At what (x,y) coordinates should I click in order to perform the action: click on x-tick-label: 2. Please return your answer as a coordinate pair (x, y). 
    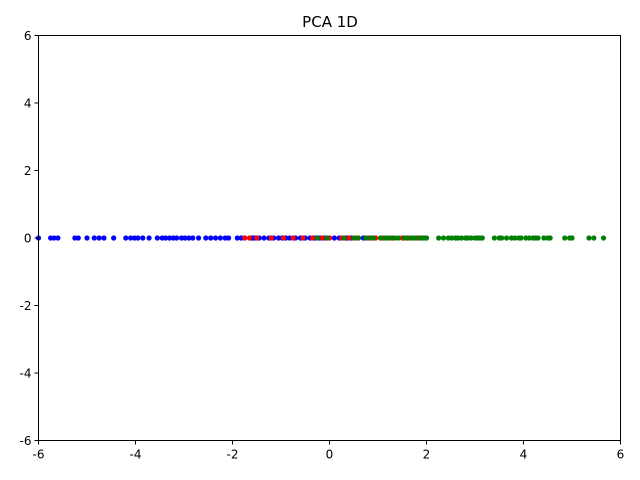
    Looking at the image, I should click on (427, 455).